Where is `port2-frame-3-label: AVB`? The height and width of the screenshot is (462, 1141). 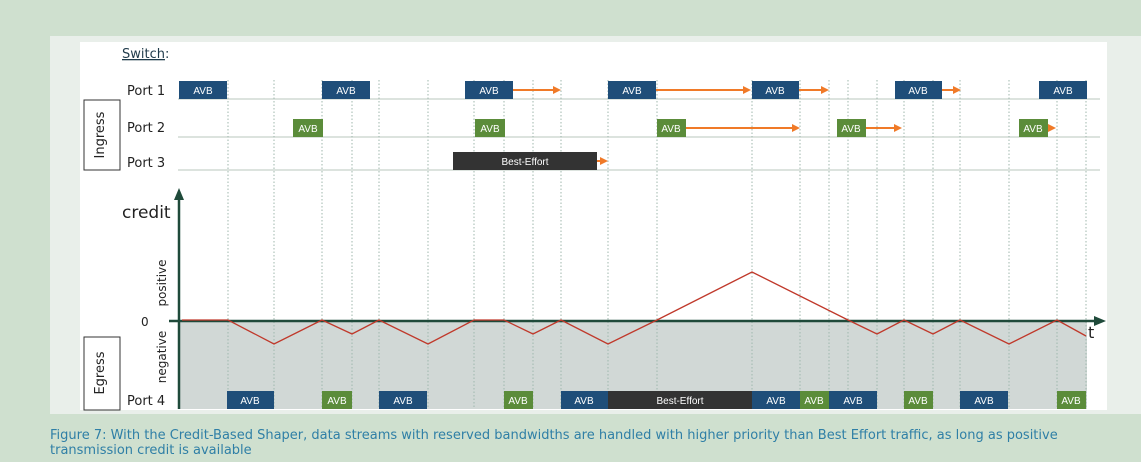
port2-frame-3-label: AVB is located at coordinates (671, 129).